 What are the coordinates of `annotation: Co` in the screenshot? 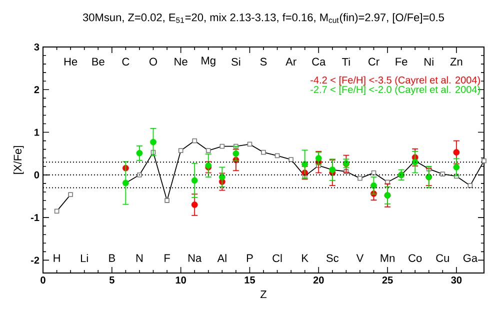 It's located at (415, 258).